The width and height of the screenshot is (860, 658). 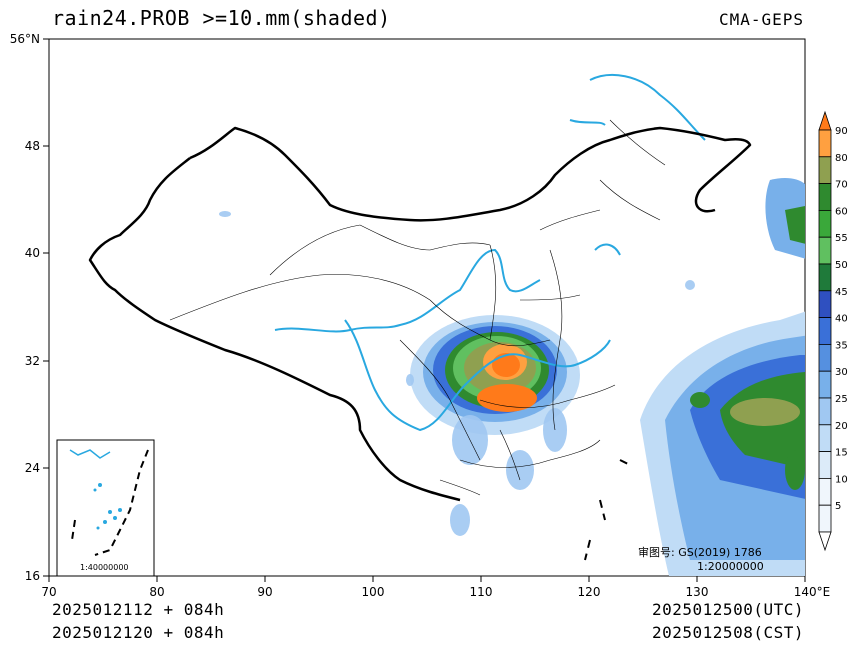 I want to click on valid-time-utc: 2025012500(UTC), so click(x=728, y=609).